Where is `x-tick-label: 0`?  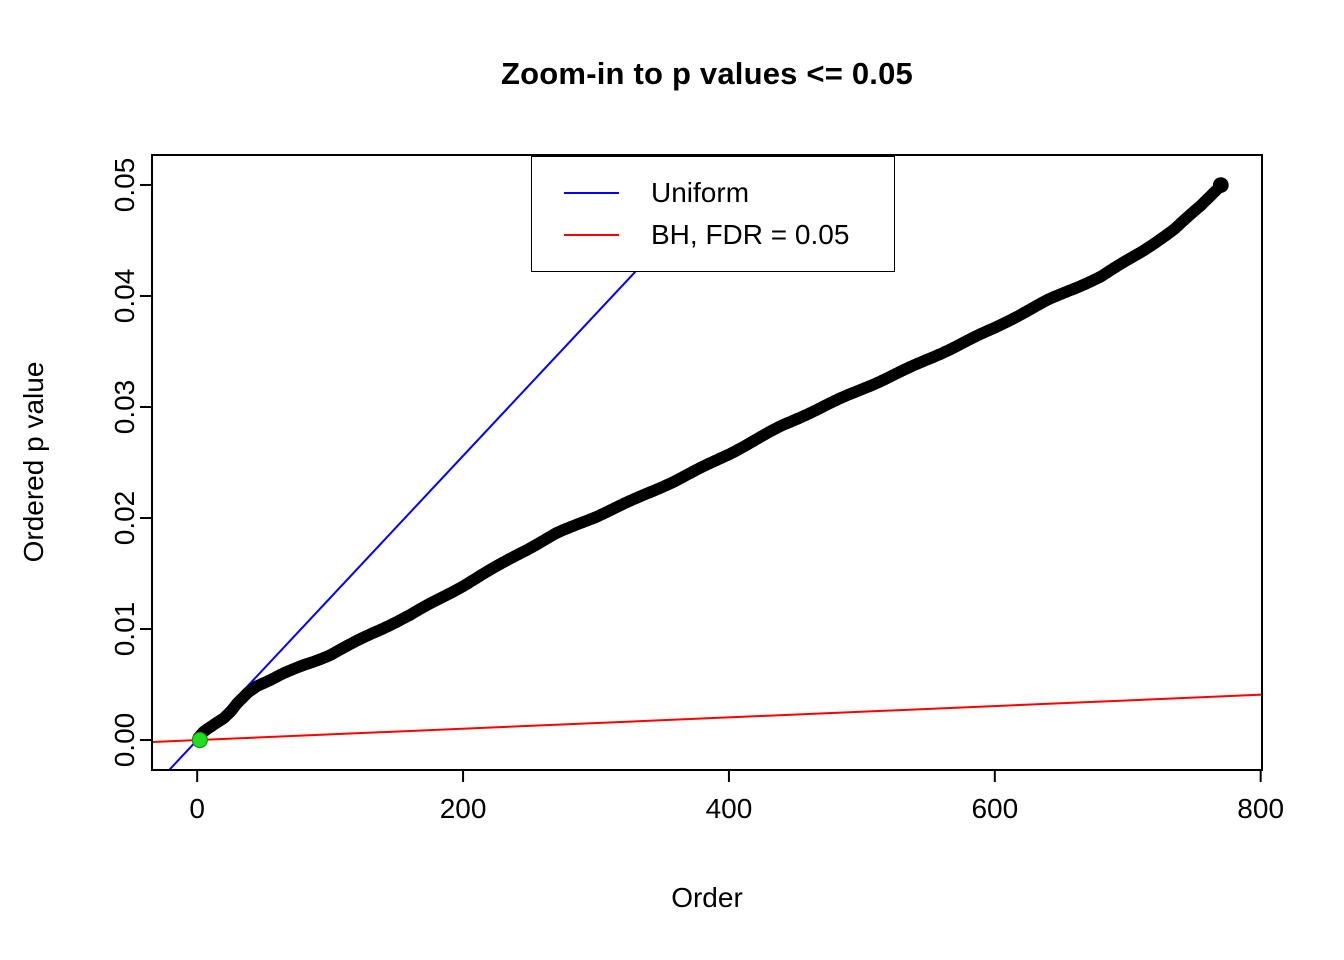
x-tick-label: 0 is located at coordinates (197, 808).